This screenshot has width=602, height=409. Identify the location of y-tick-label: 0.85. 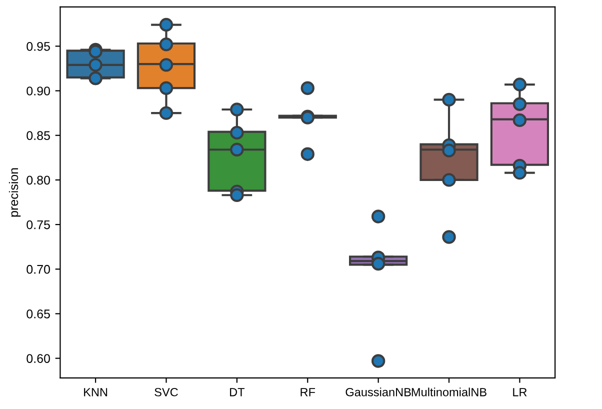
(38, 135).